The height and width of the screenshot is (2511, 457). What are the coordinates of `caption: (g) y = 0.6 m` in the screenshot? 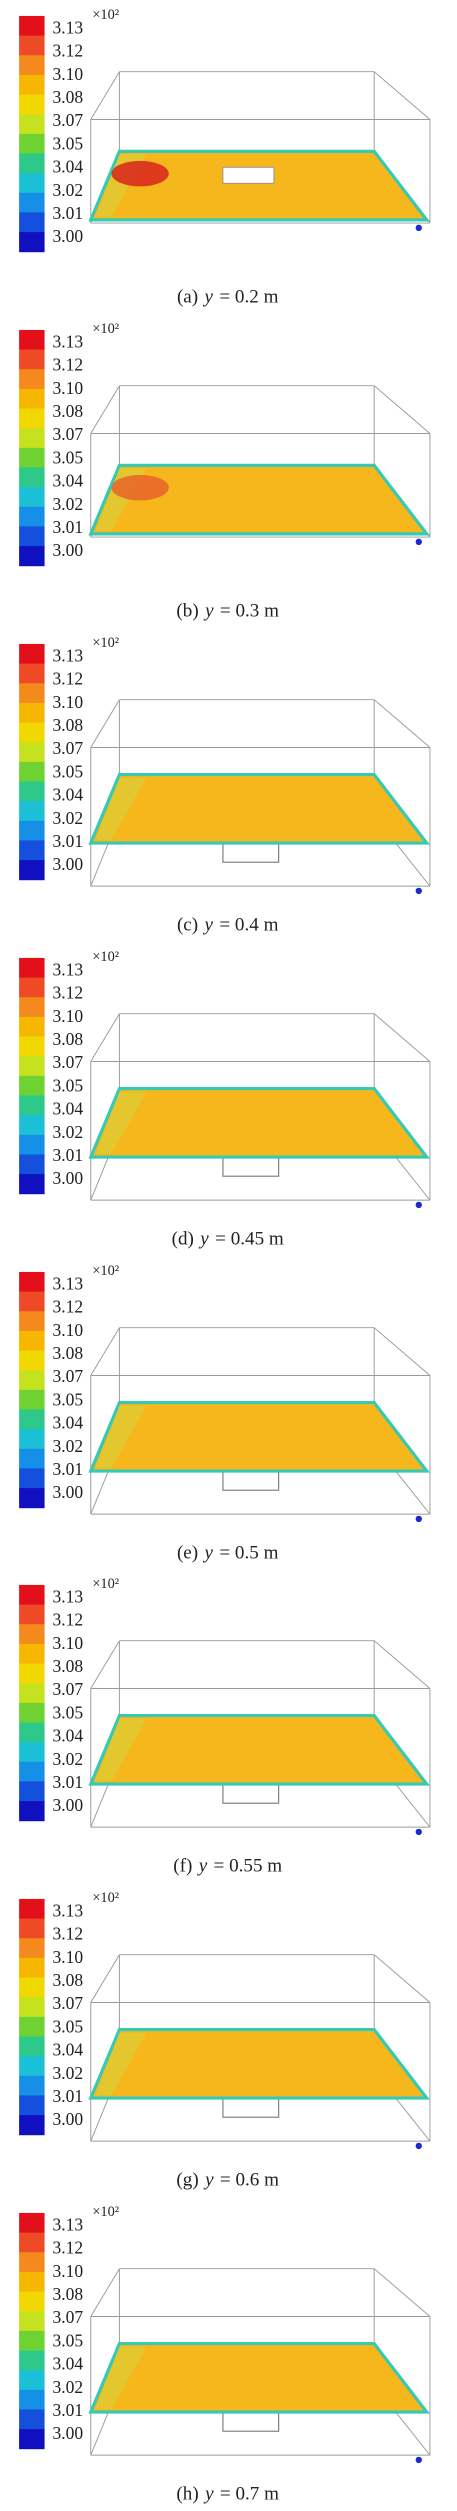 It's located at (227, 2180).